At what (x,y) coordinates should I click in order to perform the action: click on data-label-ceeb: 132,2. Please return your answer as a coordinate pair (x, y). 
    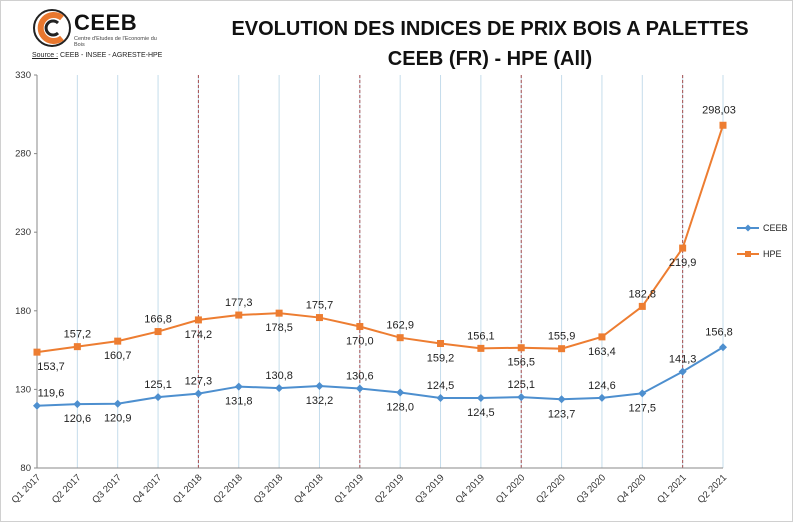
    Looking at the image, I should click on (320, 401).